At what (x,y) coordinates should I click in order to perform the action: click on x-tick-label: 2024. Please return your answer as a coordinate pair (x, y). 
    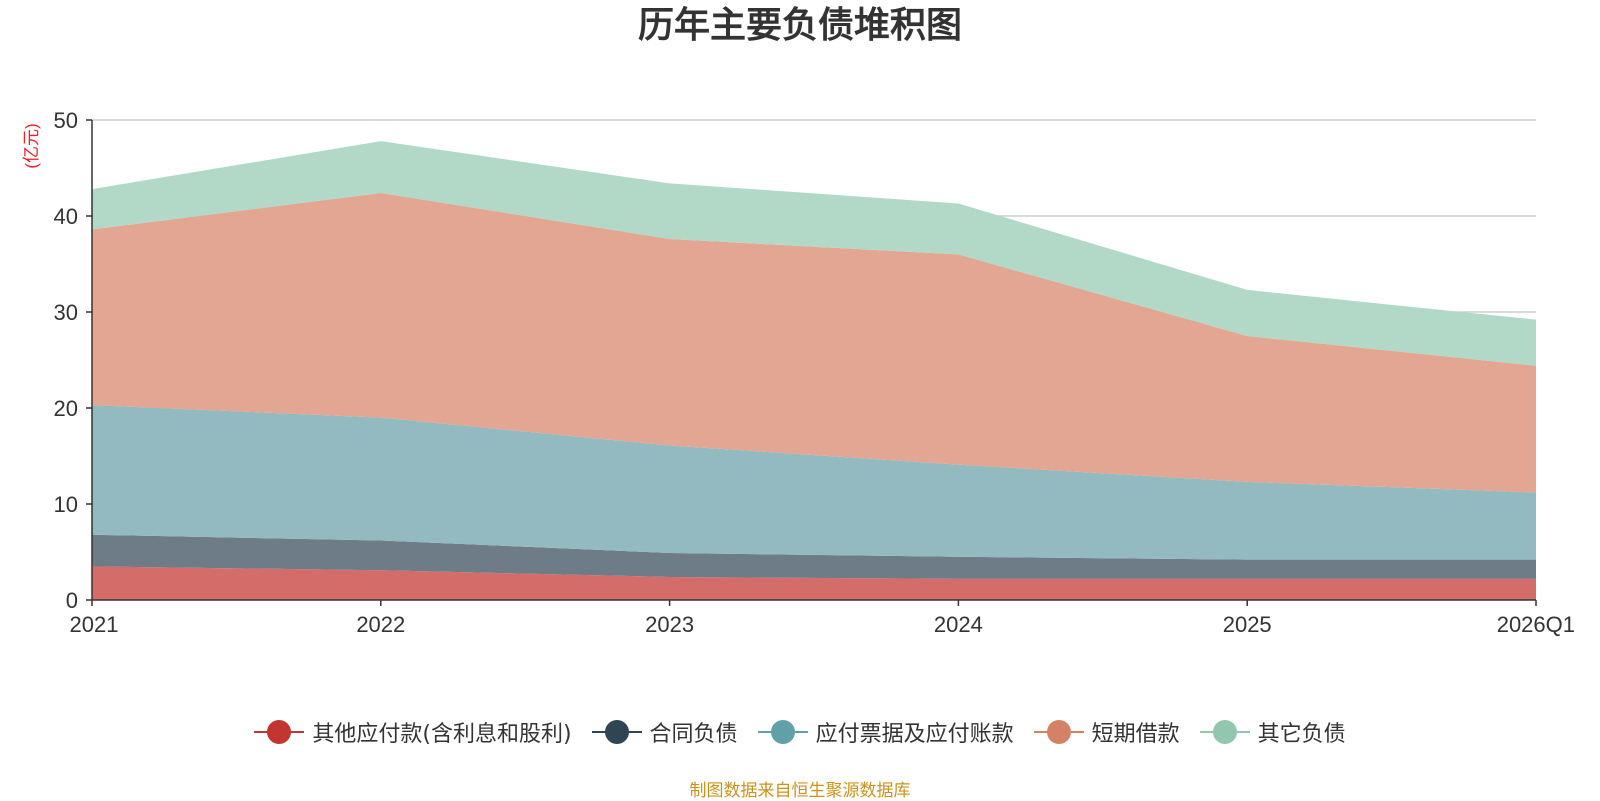
    Looking at the image, I should click on (958, 624).